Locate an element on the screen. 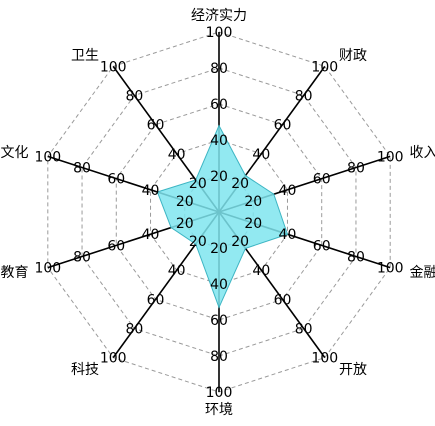  axis-label: 卫生 is located at coordinates (85, 56).